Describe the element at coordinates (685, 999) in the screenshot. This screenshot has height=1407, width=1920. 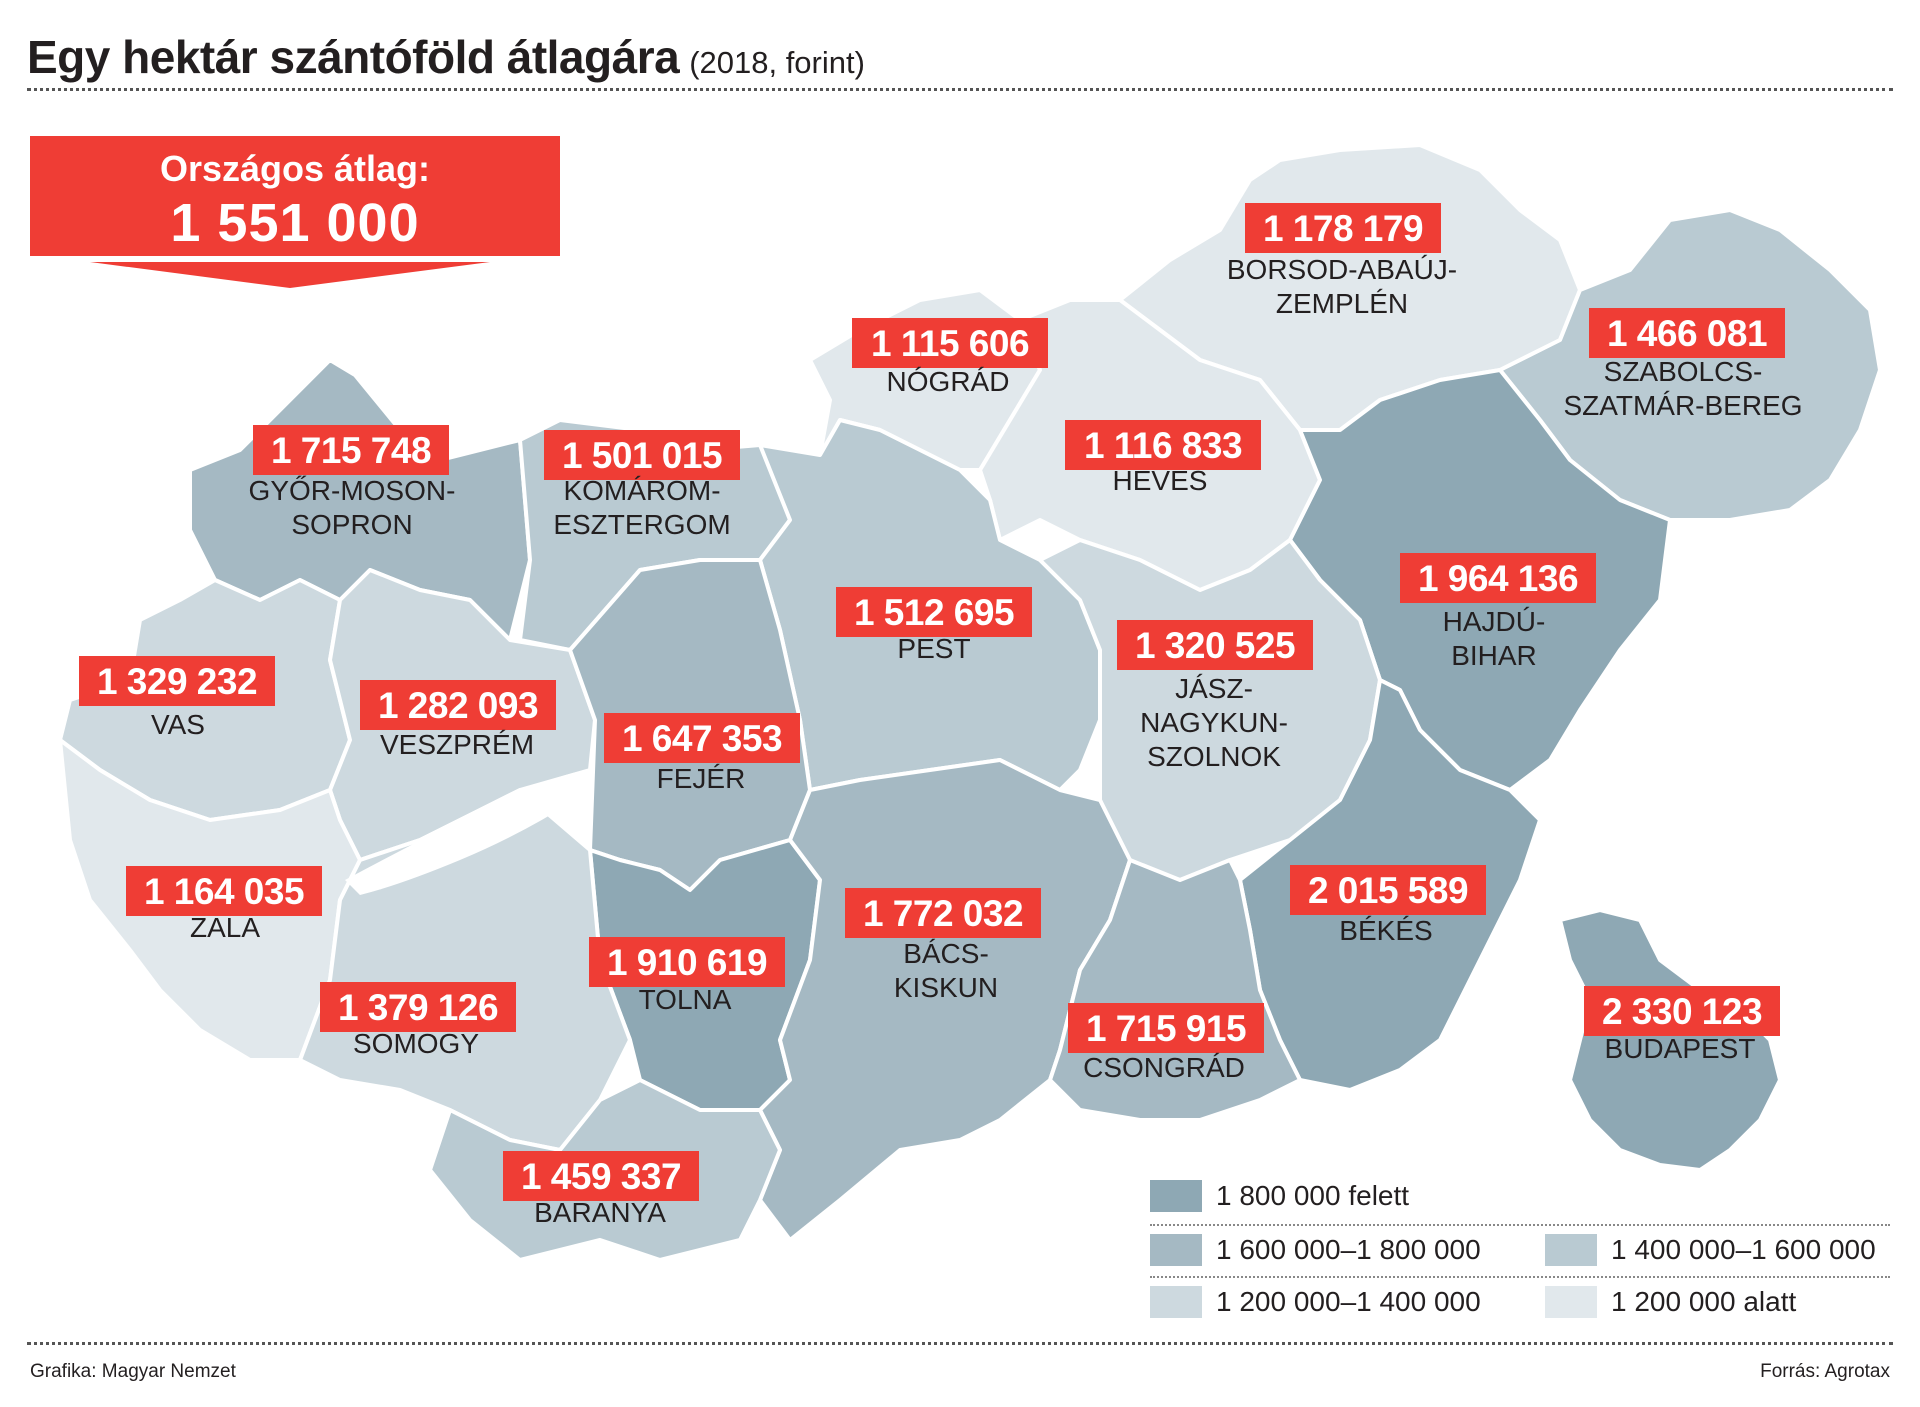
I see `county-name-tolna: TOLNA` at that location.